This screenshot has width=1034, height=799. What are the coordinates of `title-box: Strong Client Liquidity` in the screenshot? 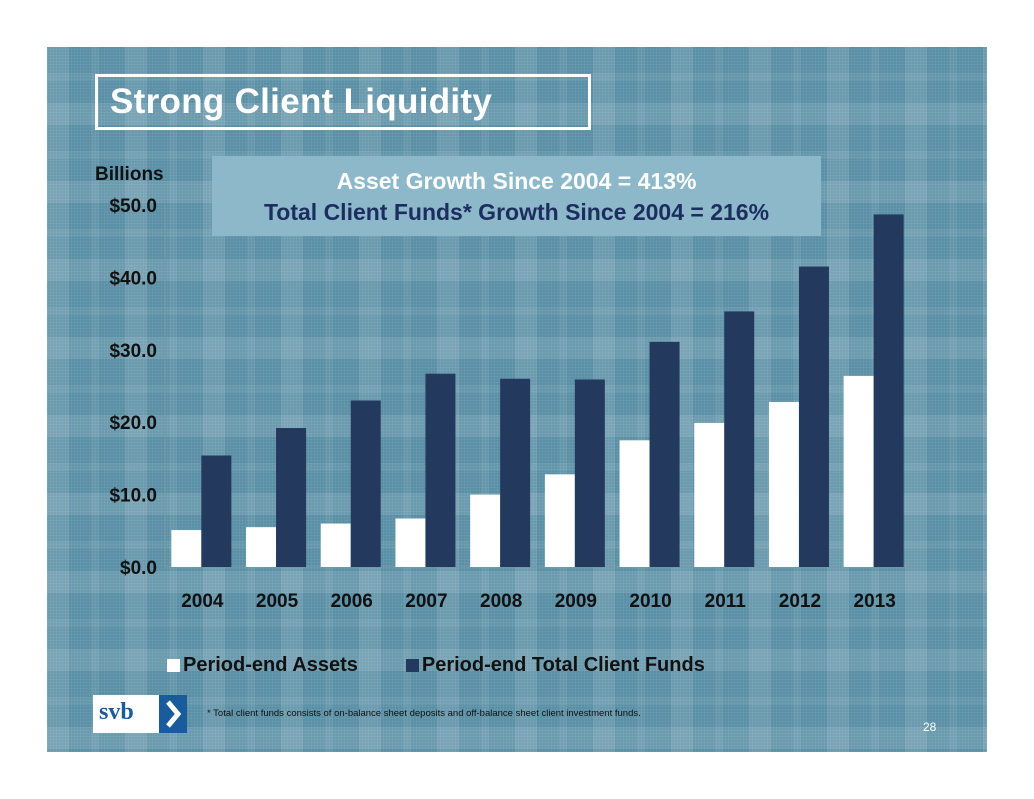 It's located at (343, 102).